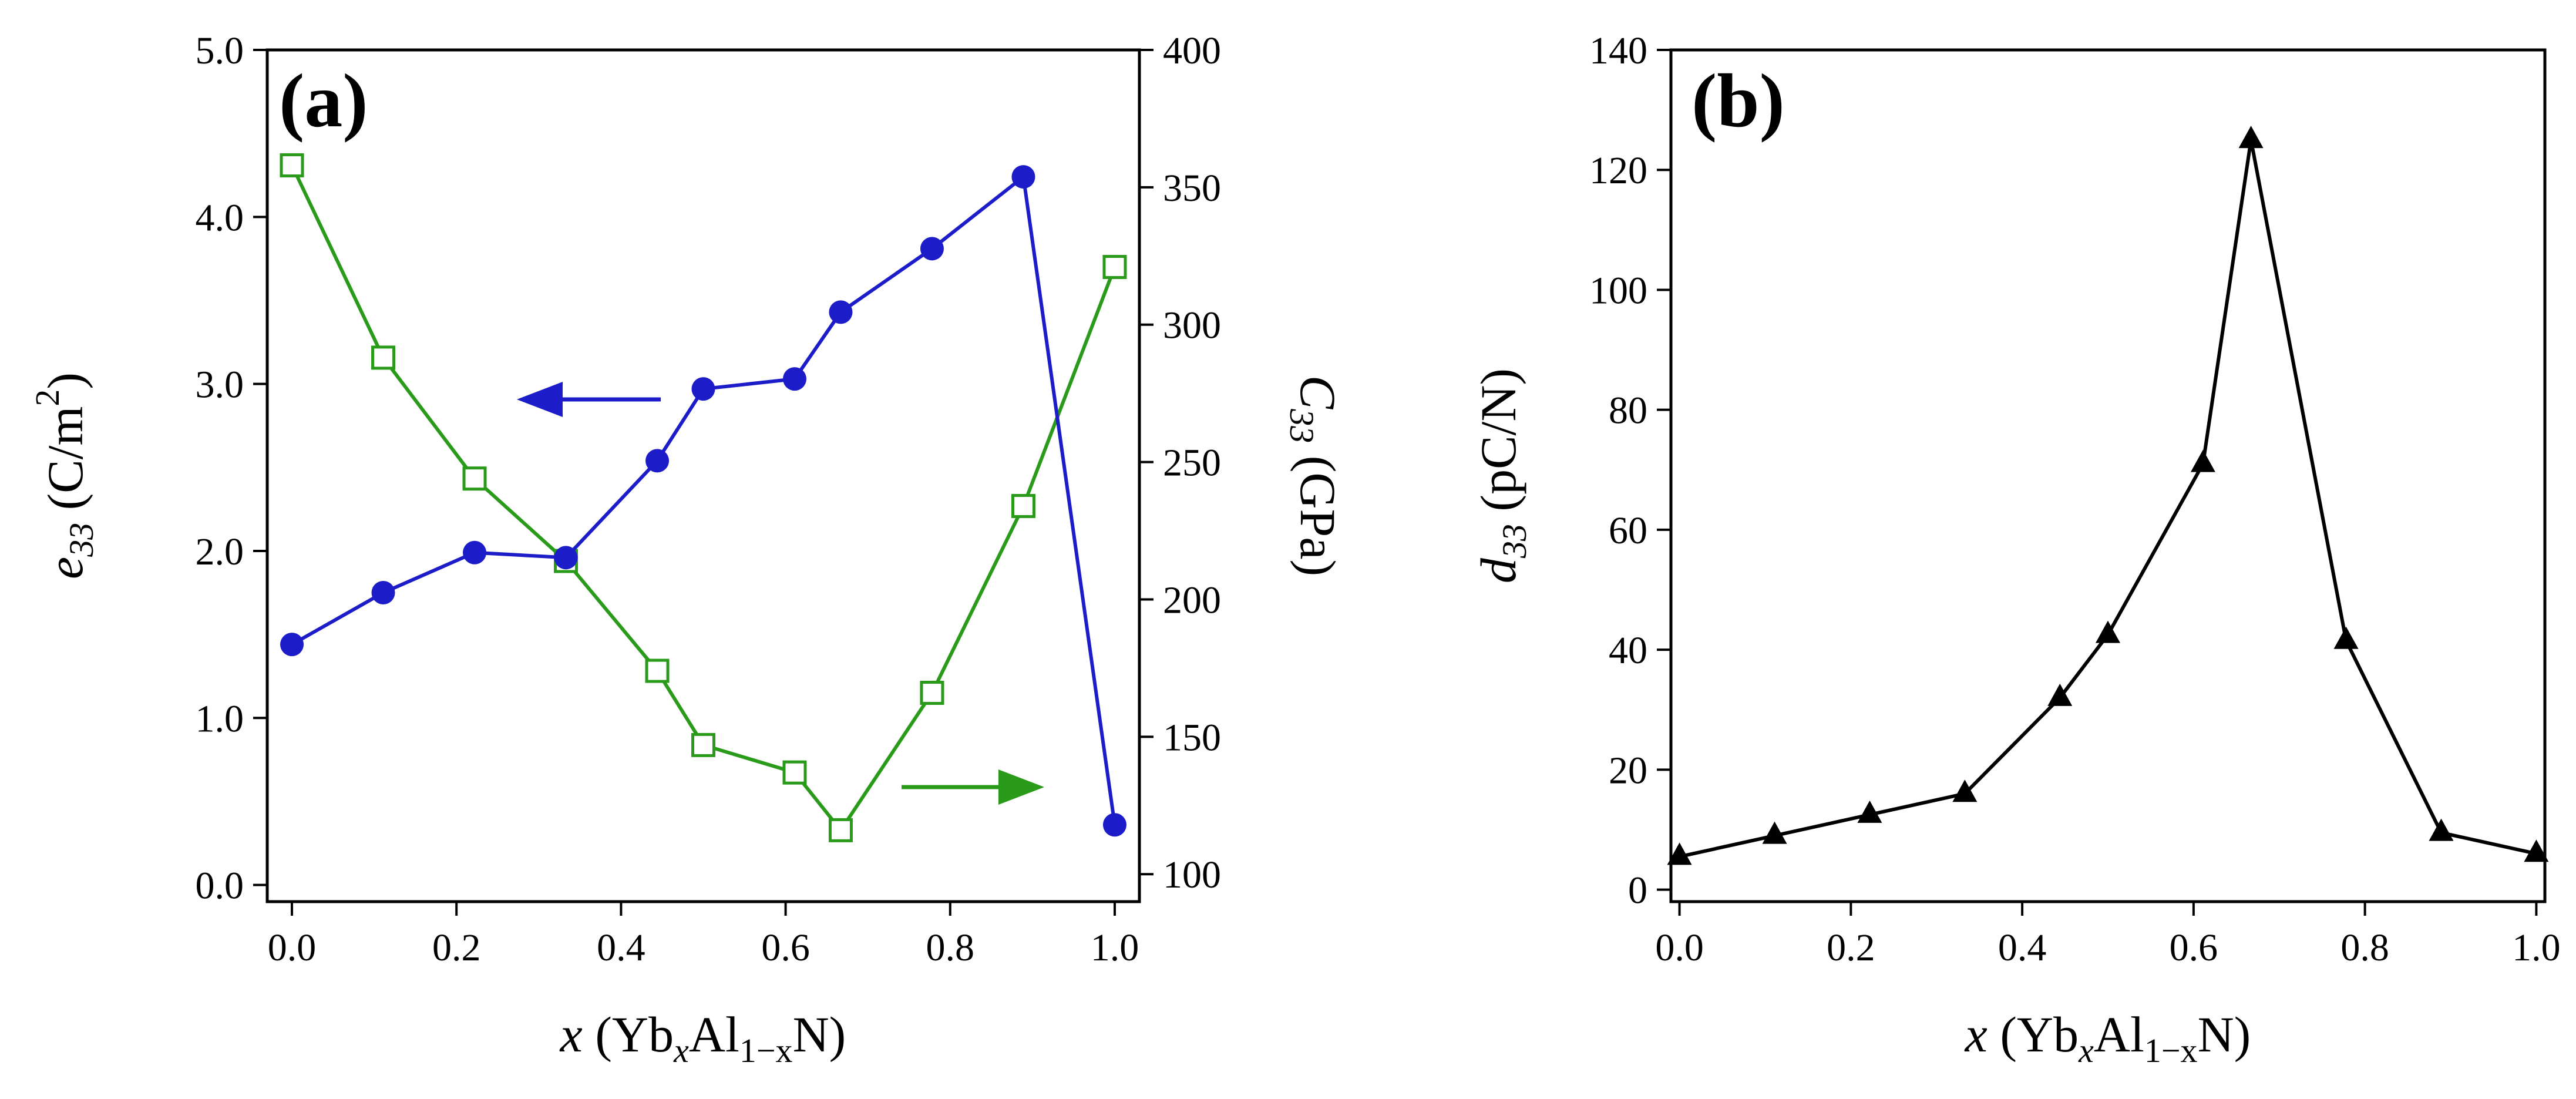  What do you see at coordinates (2364, 947) in the screenshot?
I see `panel-b-x-tick-label: 0.8` at bounding box center [2364, 947].